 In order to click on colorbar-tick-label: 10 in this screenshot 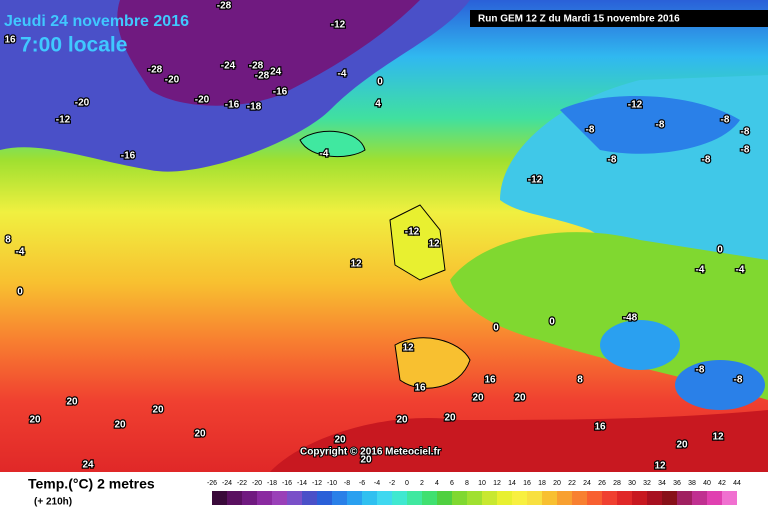, I will do `click(482, 483)`.